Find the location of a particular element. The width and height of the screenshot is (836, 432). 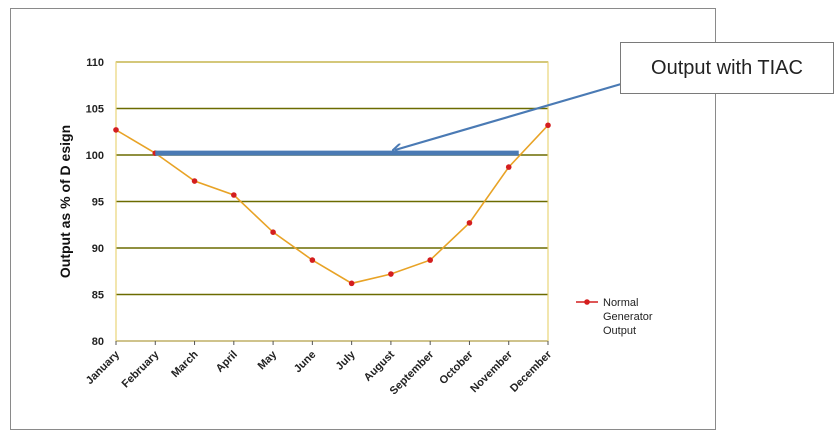

callout-label: Output with TIAC is located at coordinates (727, 67).